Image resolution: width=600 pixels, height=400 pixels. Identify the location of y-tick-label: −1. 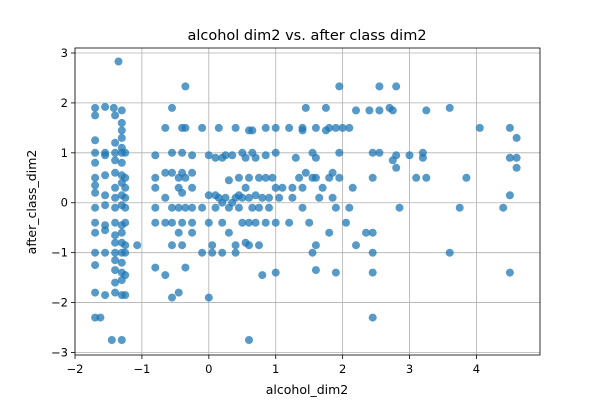
(59, 253).